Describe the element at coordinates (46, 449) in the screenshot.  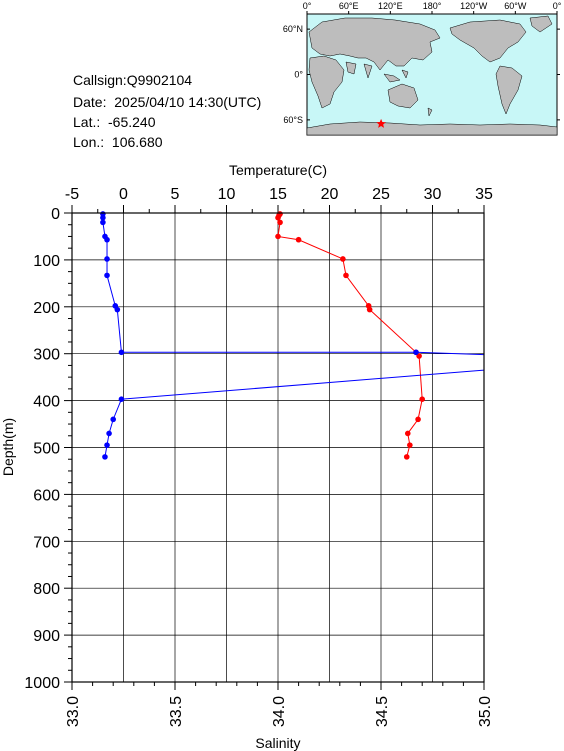
I see `depth-tick-label: 500` at that location.